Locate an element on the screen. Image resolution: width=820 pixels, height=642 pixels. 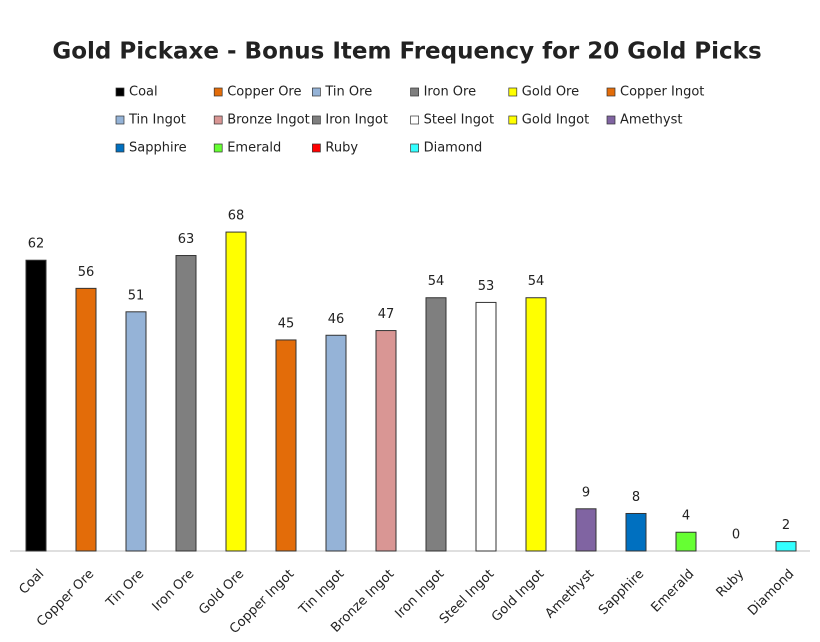
data-label: 2 is located at coordinates (786, 525).